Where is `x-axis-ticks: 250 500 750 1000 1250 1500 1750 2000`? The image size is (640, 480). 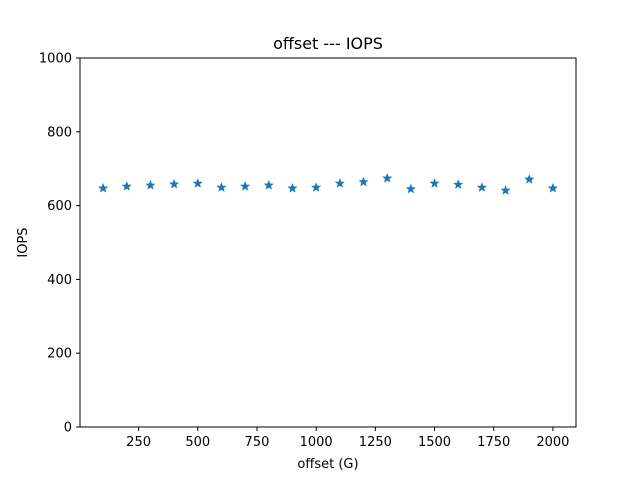 x-axis-ticks: 250 500 750 1000 1250 1500 1750 2000 is located at coordinates (347, 438).